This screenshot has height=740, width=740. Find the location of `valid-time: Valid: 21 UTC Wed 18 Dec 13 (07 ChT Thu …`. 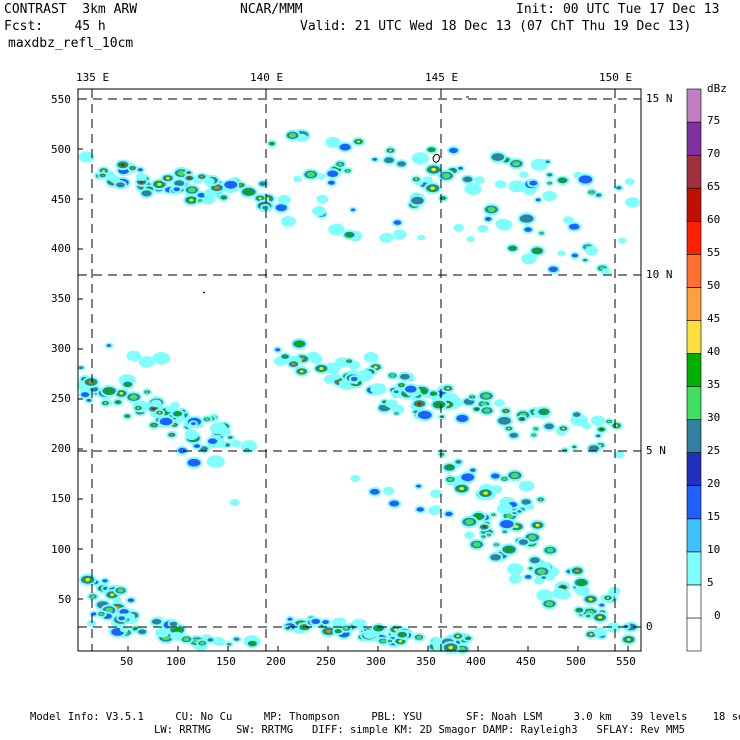

valid-time: Valid: 21 UTC Wed 18 Dec 13 (07 ChT Thu … is located at coordinates (496, 26).